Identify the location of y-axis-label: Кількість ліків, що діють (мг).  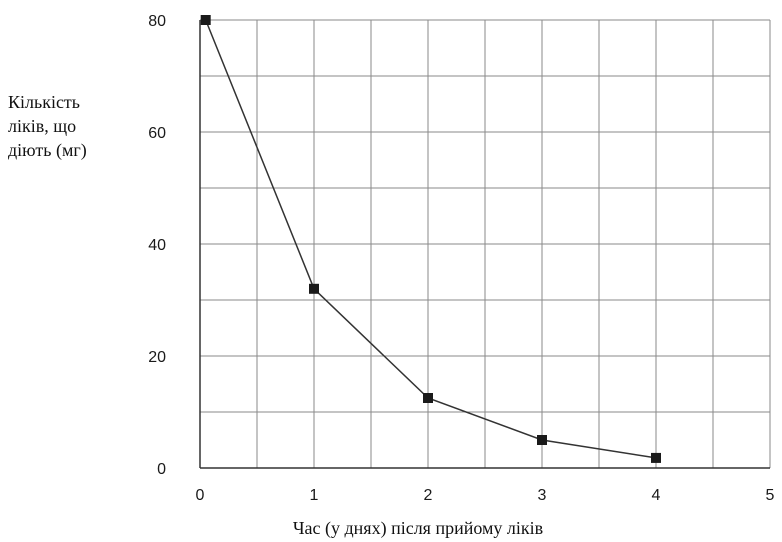
(47, 126).